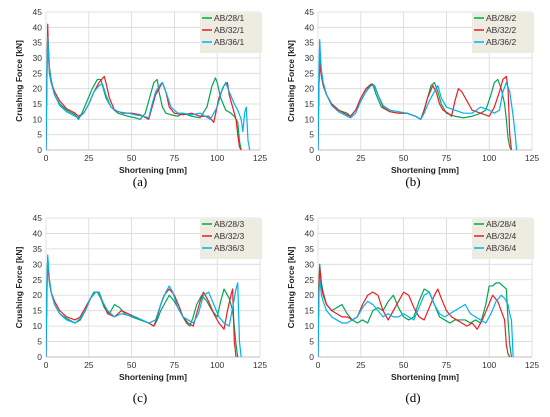  What do you see at coordinates (229, 224) in the screenshot?
I see `legend-entry: AB/28/3` at bounding box center [229, 224].